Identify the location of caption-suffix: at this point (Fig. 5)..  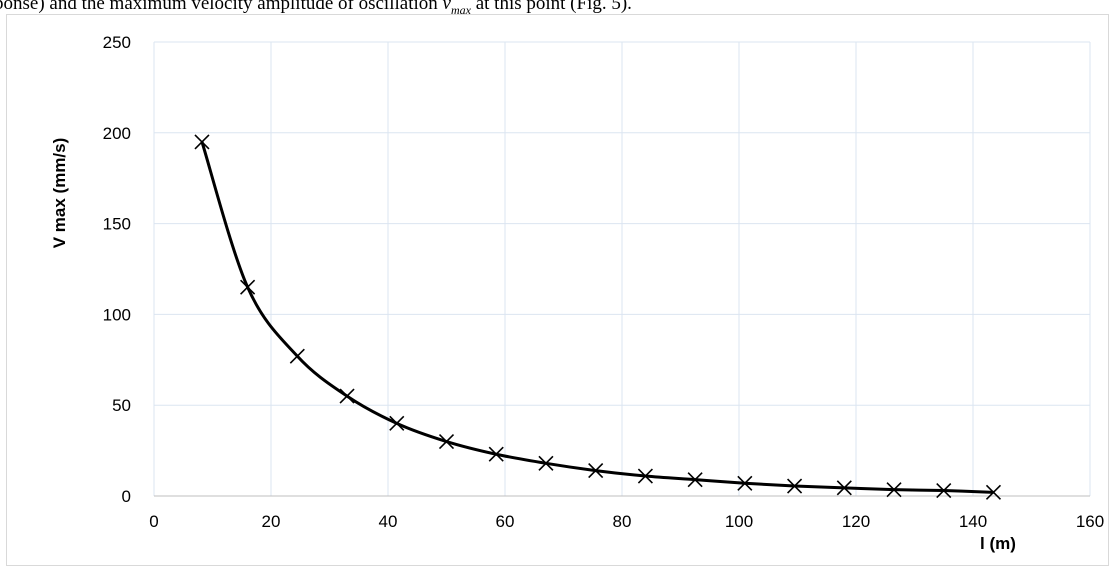
(551, 7).